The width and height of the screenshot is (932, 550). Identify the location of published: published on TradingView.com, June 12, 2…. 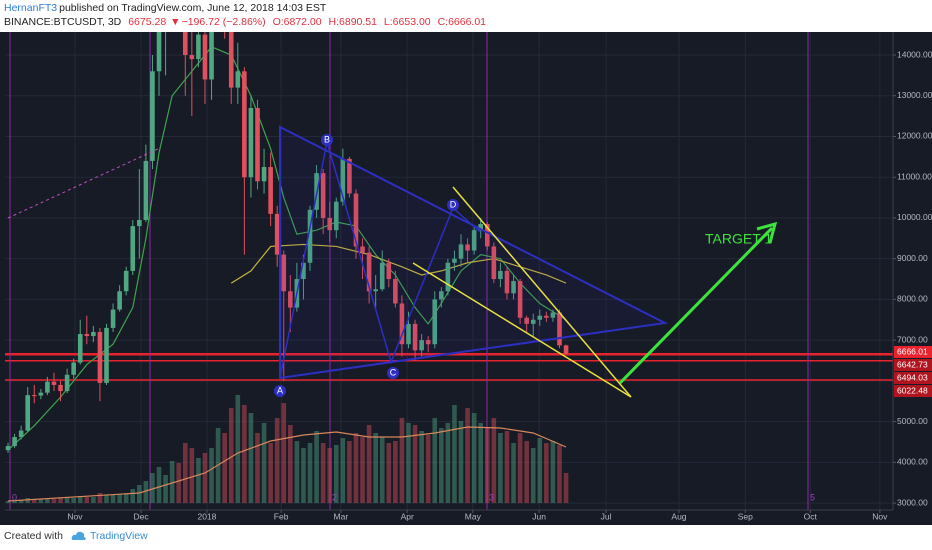
(193, 8).